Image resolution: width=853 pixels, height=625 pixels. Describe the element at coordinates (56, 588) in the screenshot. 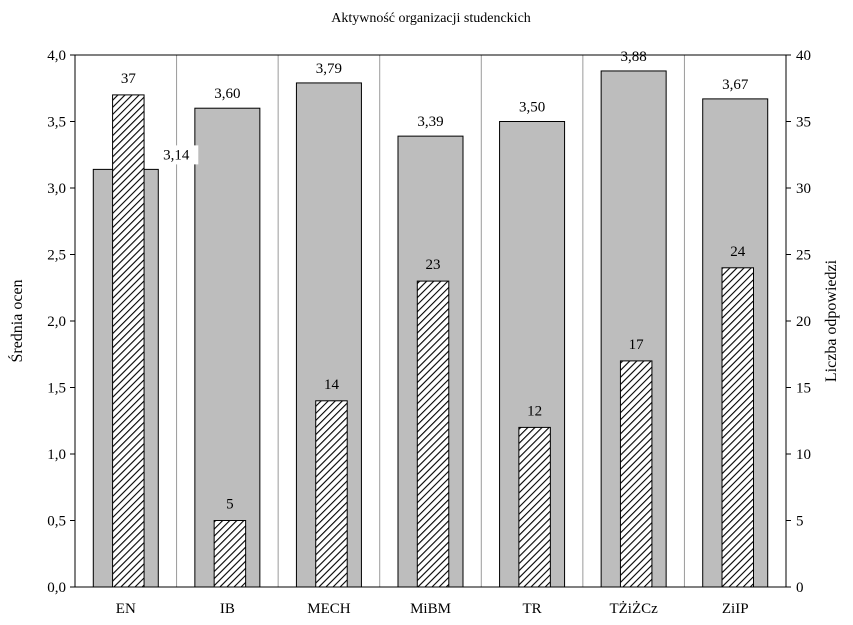

I see `y-tick-label: 0,0` at that location.